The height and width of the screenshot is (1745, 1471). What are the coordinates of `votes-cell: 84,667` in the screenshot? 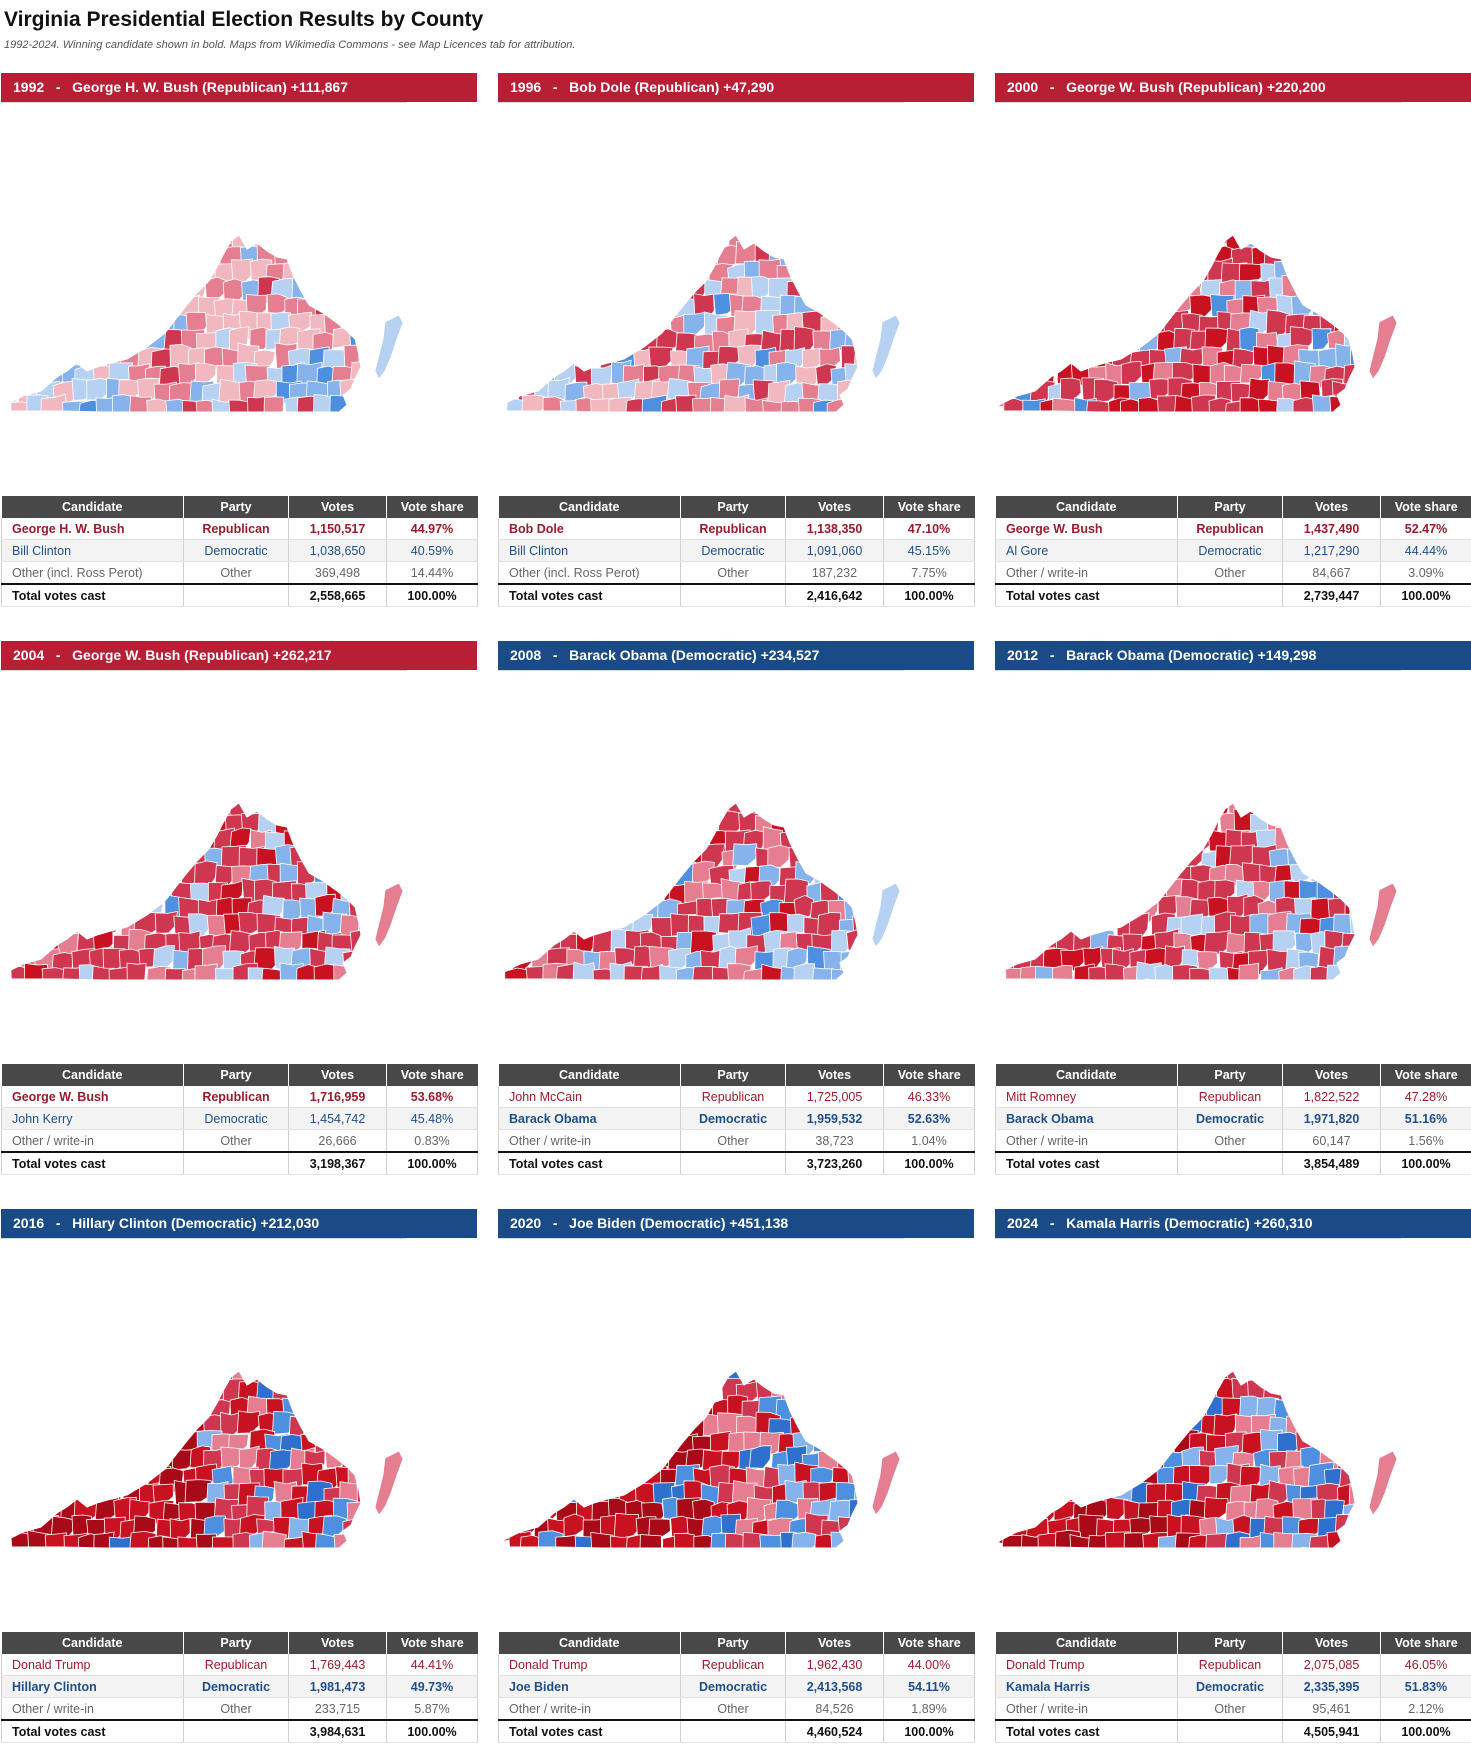 It's located at (1331, 573).